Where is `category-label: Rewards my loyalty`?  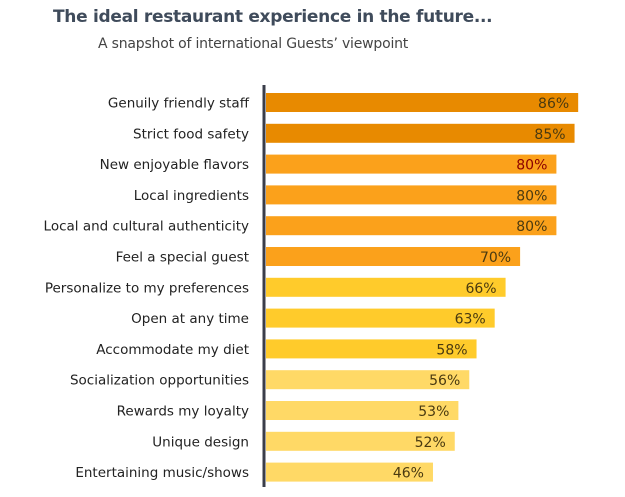
category-label: Rewards my loyalty is located at coordinates (183, 412).